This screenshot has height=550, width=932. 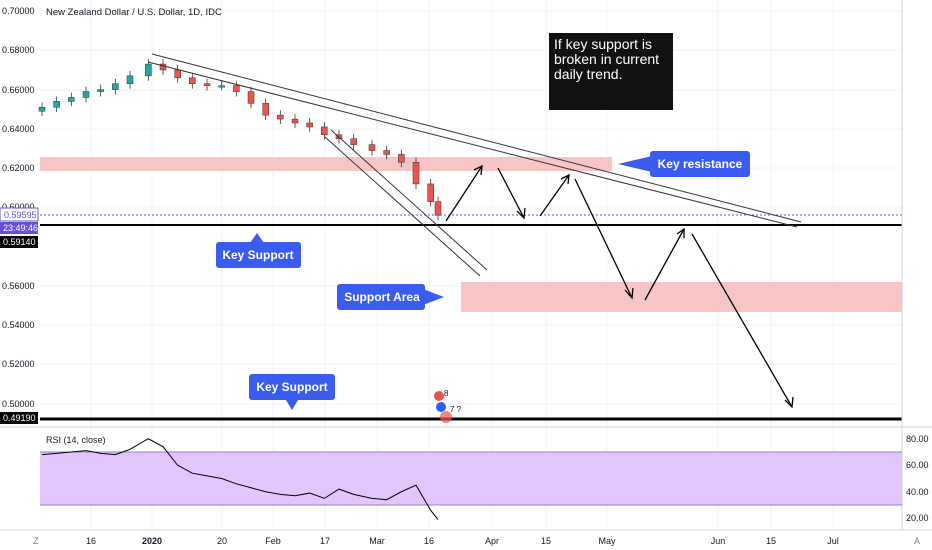 I want to click on price-tick: 0.62000, so click(x=18, y=168).